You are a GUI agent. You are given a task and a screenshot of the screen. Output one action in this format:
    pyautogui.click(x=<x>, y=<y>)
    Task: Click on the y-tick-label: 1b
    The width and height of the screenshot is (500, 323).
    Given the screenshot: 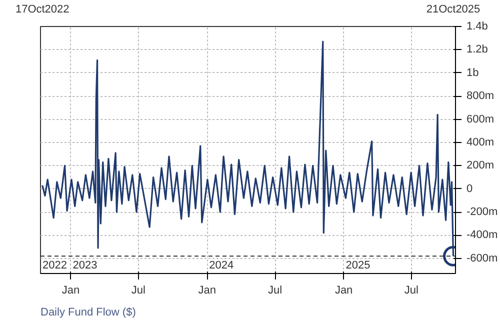 What is the action you would take?
    pyautogui.click(x=472, y=72)
    